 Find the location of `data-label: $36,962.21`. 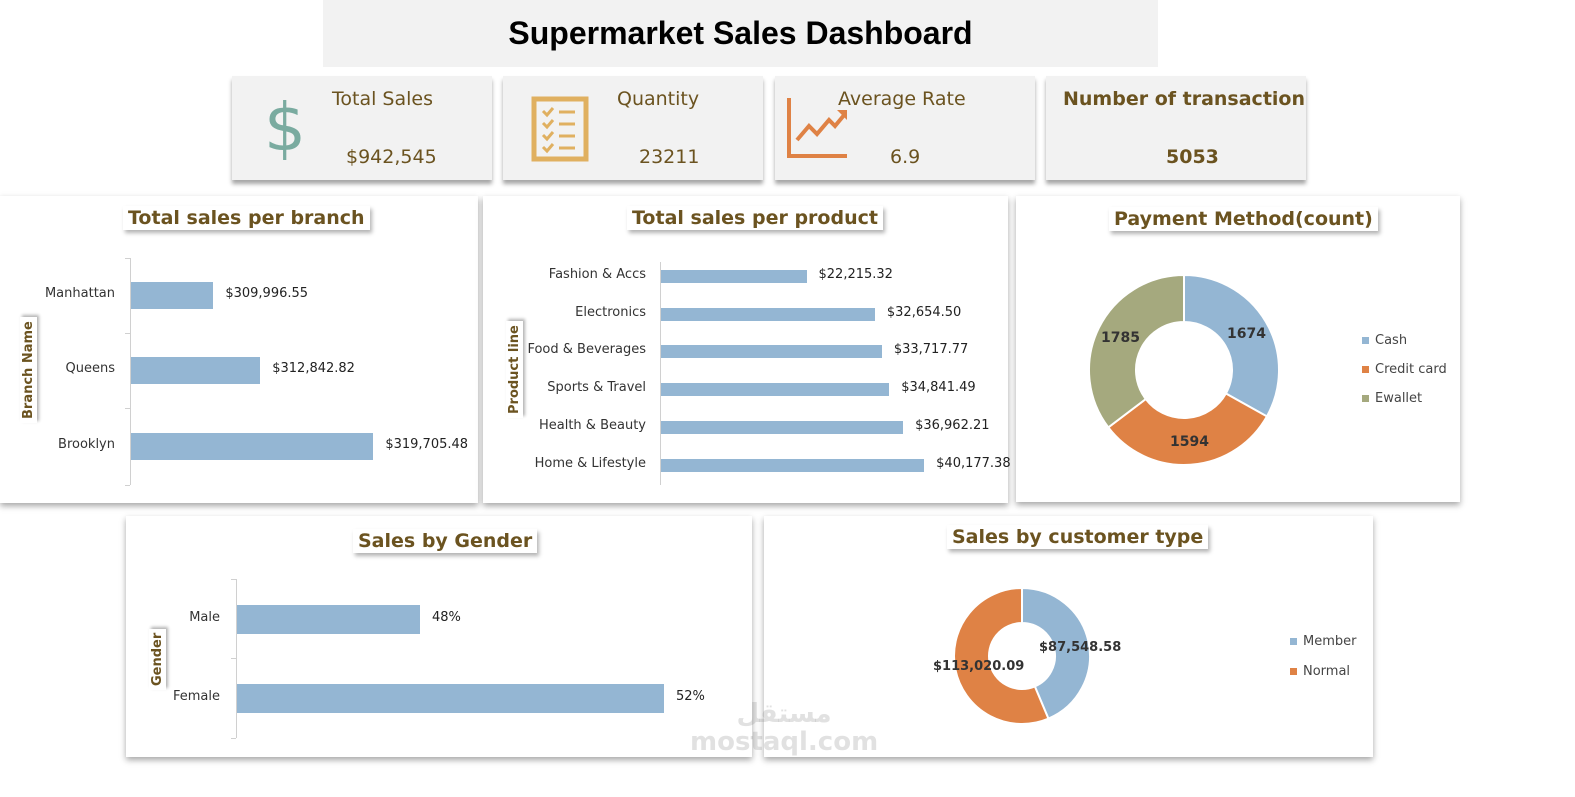

data-label: $36,962.21 is located at coordinates (952, 425).